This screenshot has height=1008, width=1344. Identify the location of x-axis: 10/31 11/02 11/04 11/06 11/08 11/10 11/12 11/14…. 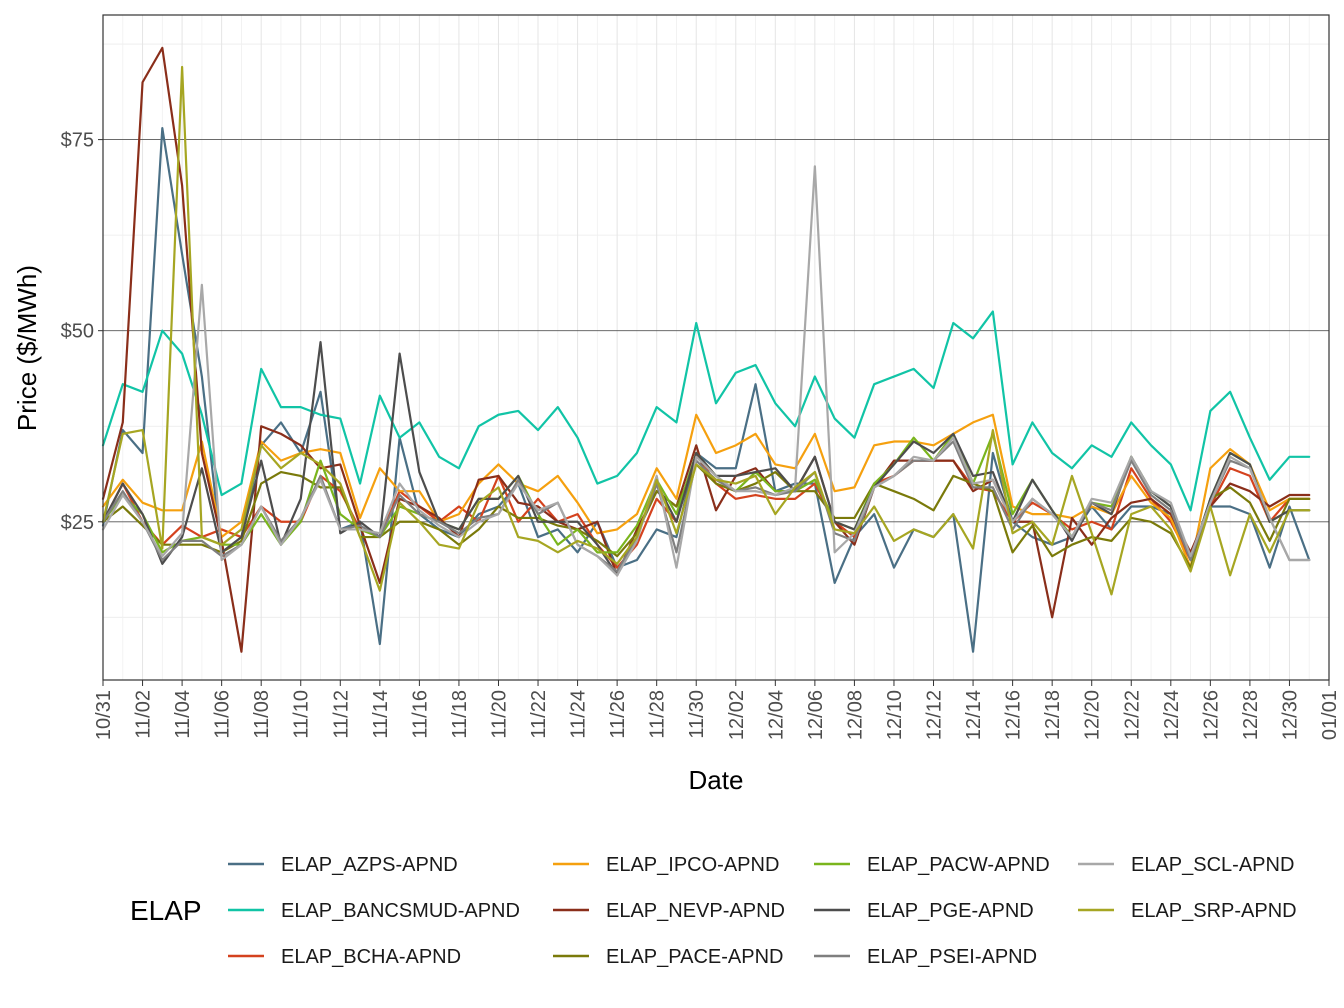
(717, 710).